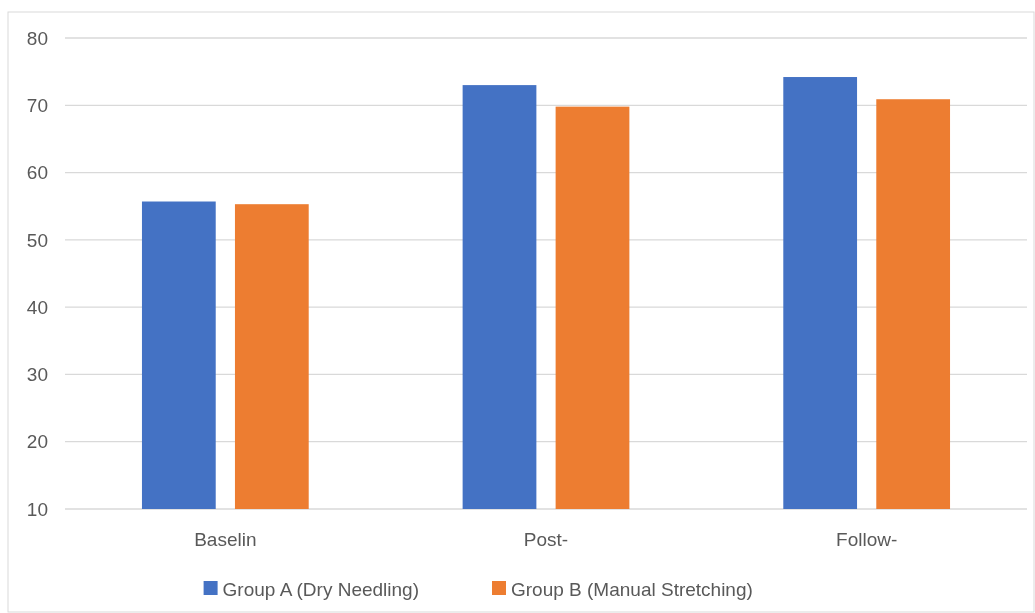 The image size is (1035, 613). Describe the element at coordinates (37, 38) in the screenshot. I see `y-tick-label: 80` at that location.